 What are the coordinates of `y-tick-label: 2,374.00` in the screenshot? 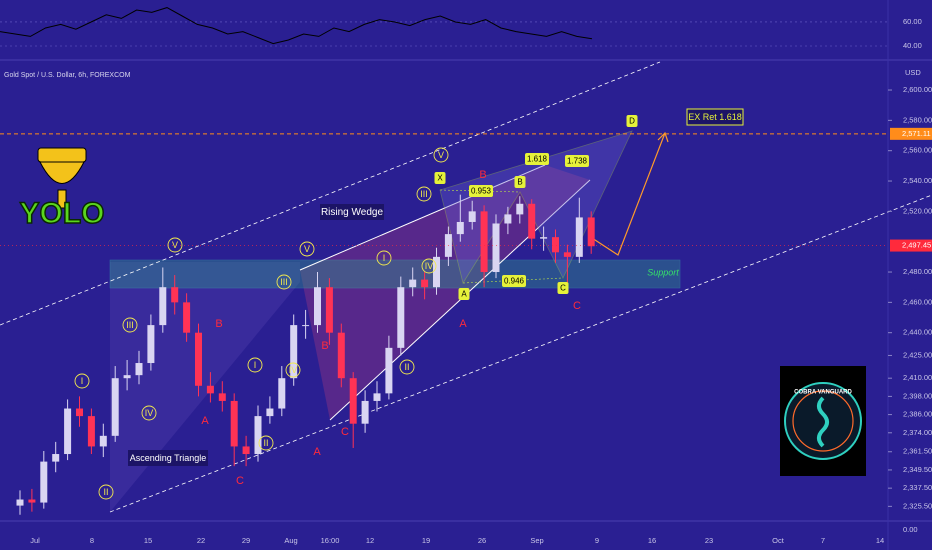 It's located at (917, 432).